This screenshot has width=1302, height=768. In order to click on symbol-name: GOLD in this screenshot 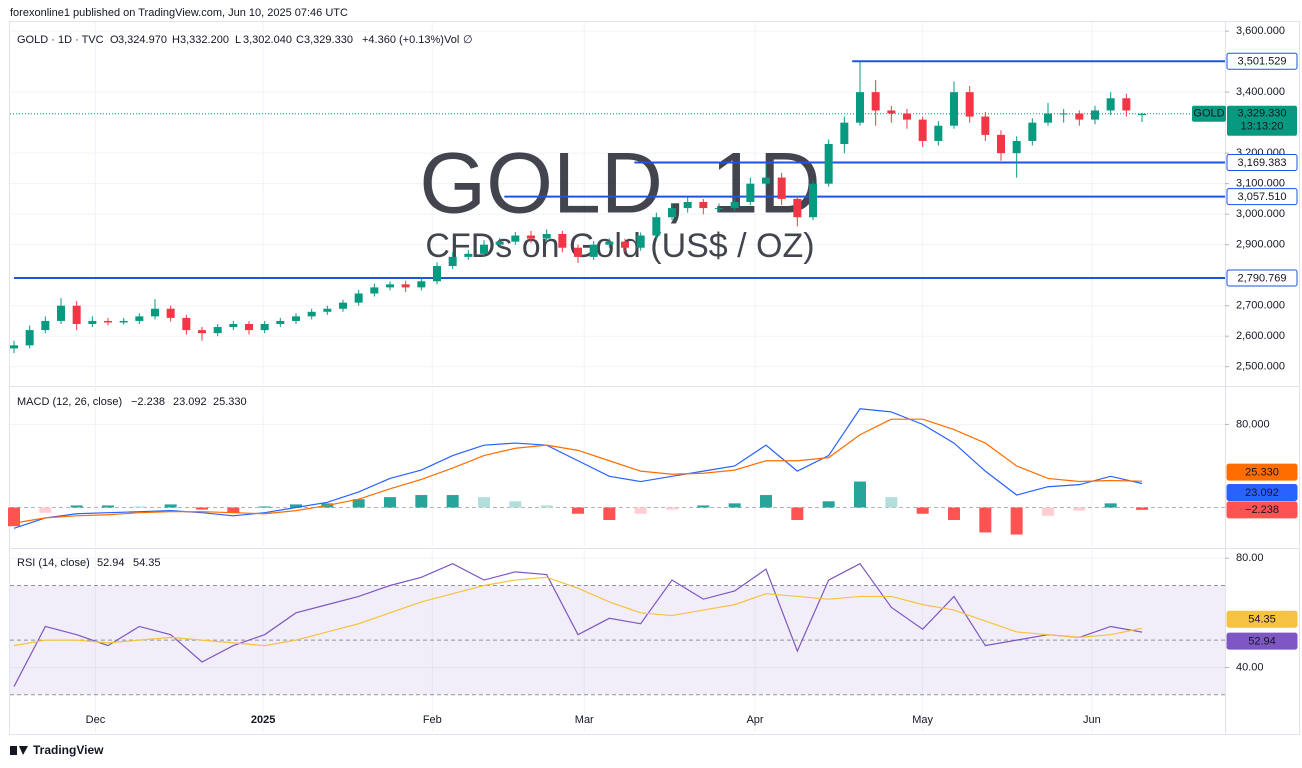, I will do `click(1208, 114)`.